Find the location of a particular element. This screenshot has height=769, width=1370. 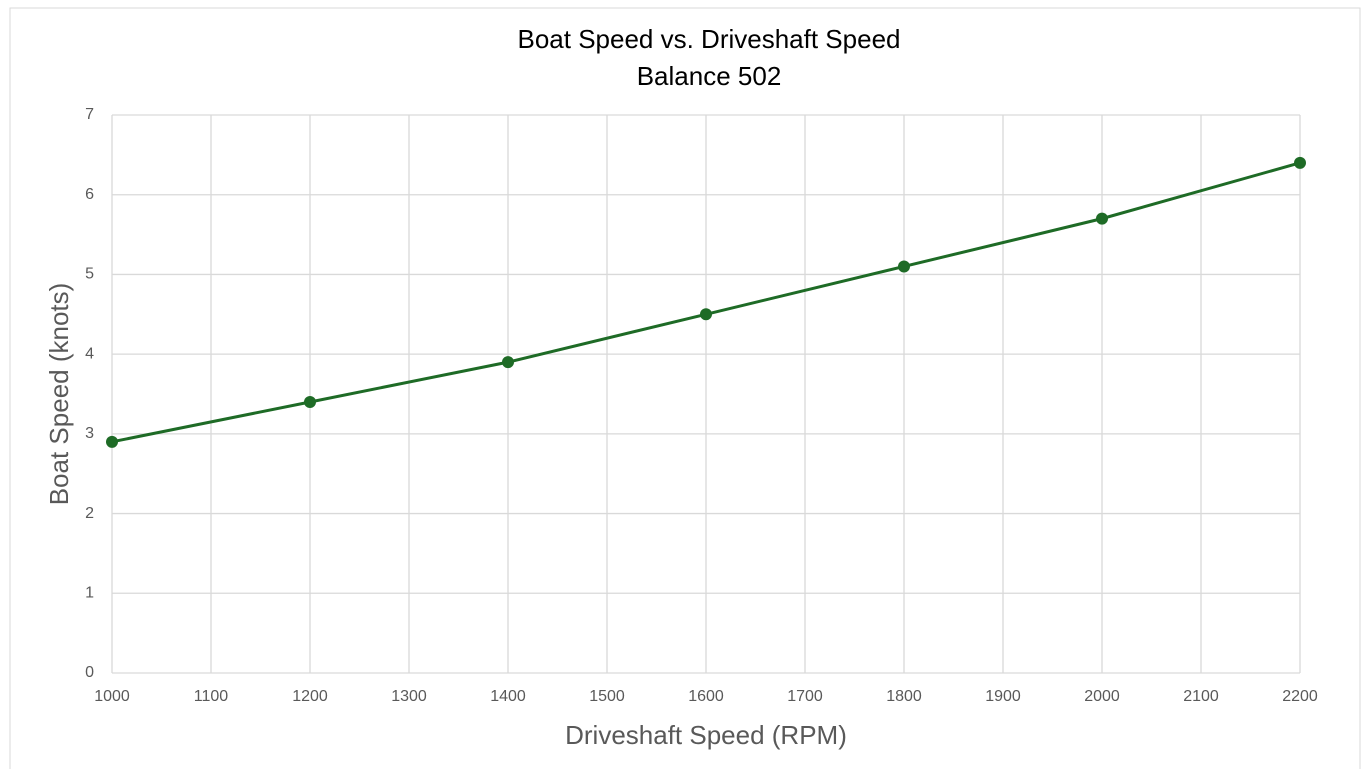

y-tick-label: 3 is located at coordinates (89, 433).